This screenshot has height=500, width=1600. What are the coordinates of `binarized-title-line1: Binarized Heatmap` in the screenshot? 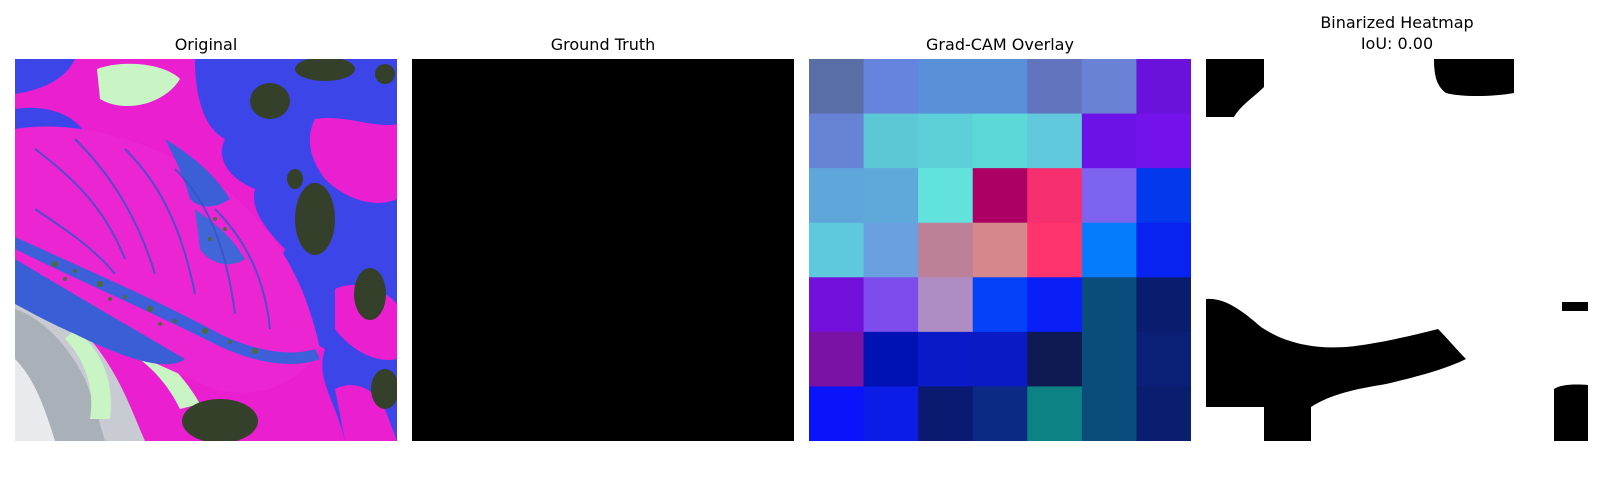 It's located at (1397, 22).